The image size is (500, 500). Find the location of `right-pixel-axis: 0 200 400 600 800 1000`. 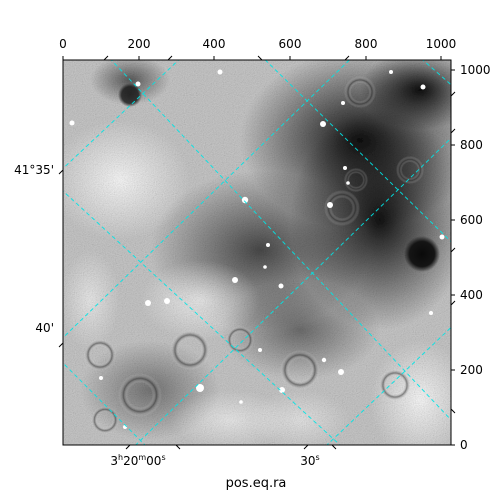

right-pixel-axis: 0 200 400 600 800 1000 is located at coordinates (470, 257).